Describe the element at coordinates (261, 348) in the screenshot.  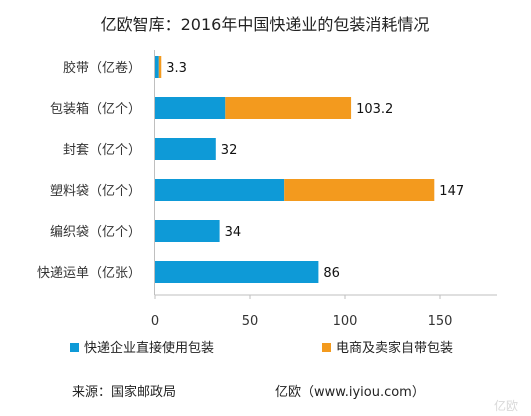
I see `legend: 快递企业直接使用包装 电商及卖家自带包装` at that location.